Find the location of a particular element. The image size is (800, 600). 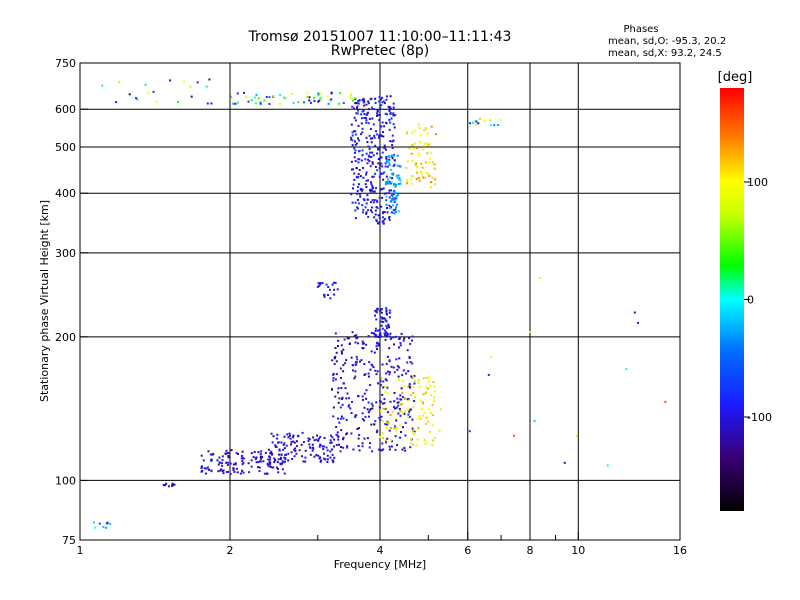

x-tick-label: 2 is located at coordinates (230, 550).